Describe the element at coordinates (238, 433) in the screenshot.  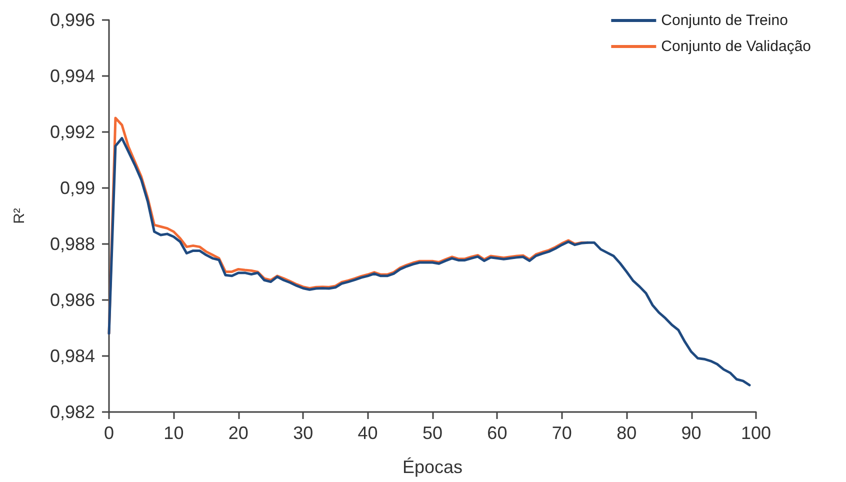
I see `x-tick-label: 20` at that location.